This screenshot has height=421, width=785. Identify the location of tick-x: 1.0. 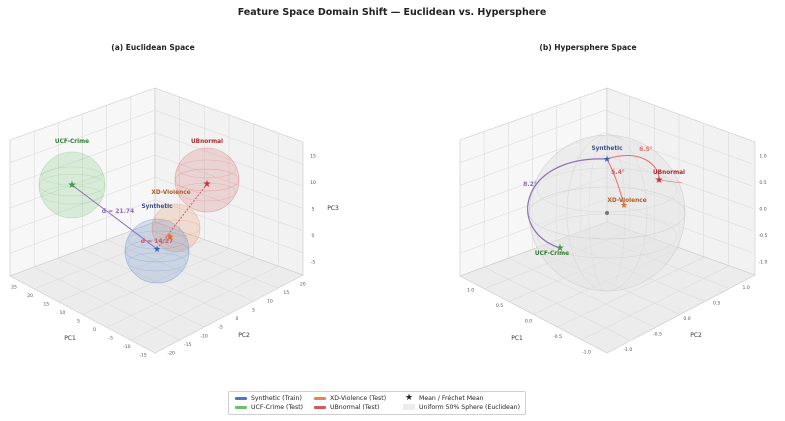
(470, 291).